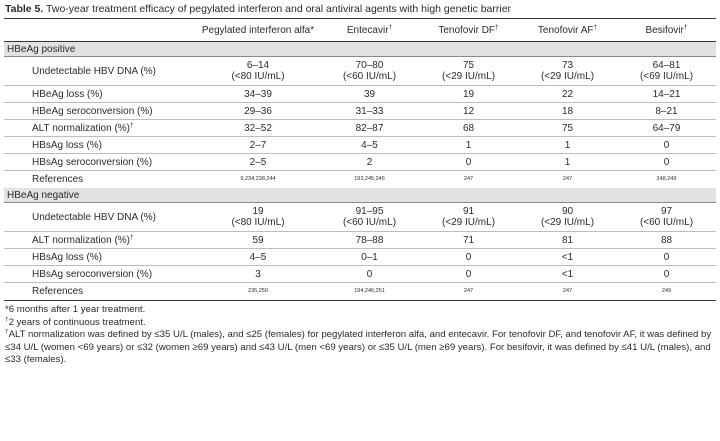  I want to click on value-cell: 14–21, so click(666, 94).